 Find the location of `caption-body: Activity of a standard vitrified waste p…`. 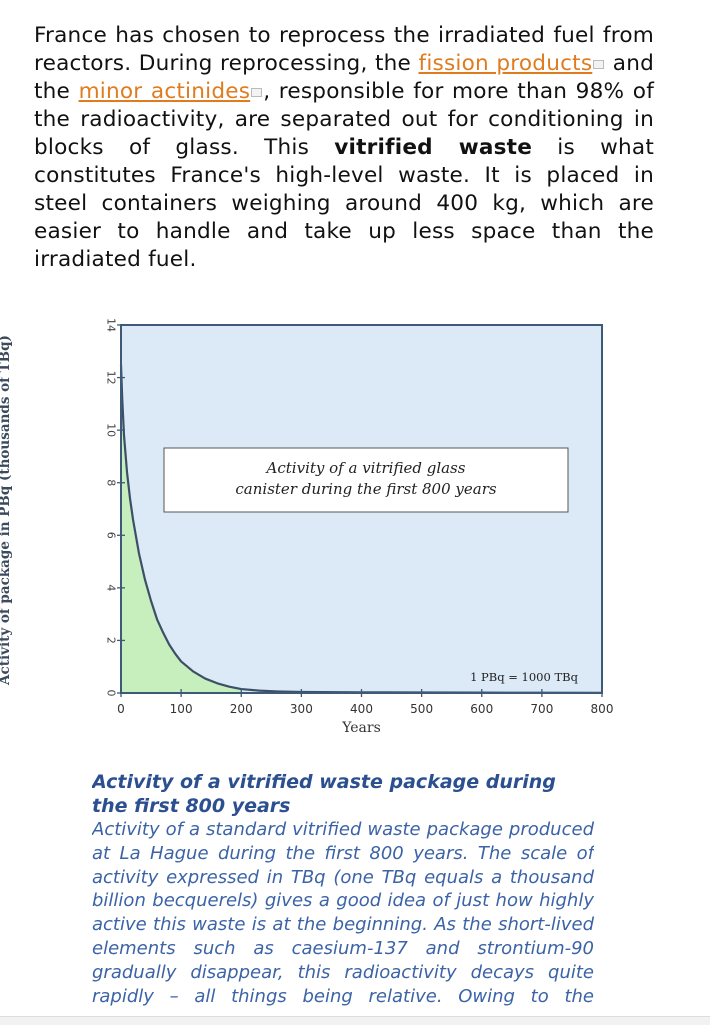

caption-body: Activity of a standard vitrified waste p… is located at coordinates (343, 914).